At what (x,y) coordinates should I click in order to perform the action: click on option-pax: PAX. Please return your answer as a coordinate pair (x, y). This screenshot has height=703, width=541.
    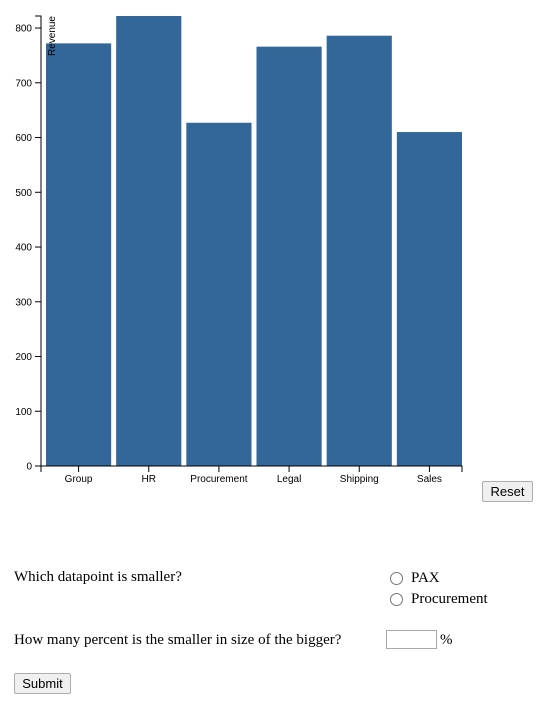
    Looking at the image, I should click on (415, 578).